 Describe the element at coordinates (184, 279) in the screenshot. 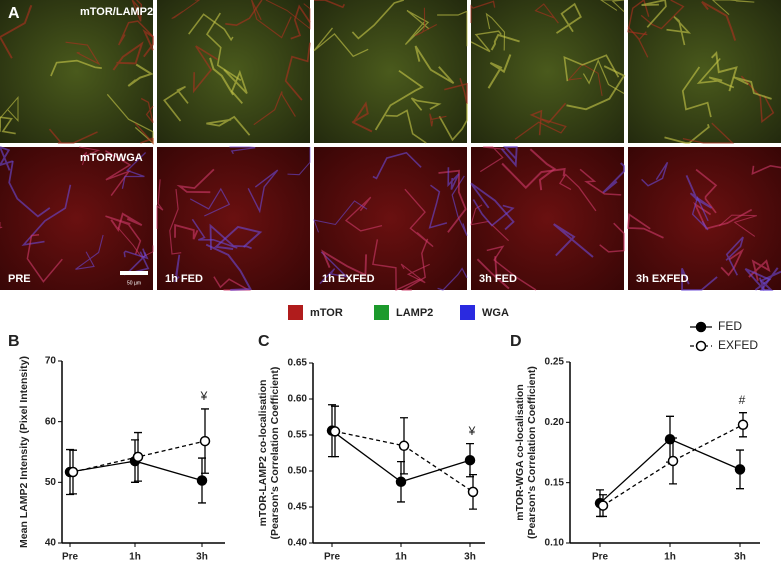

I see `image-label: 1h FED` at that location.